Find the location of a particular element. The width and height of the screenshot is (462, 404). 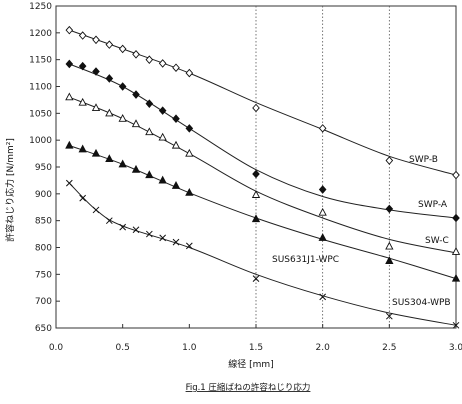

x-tick-label: 0.5 is located at coordinates (123, 348).